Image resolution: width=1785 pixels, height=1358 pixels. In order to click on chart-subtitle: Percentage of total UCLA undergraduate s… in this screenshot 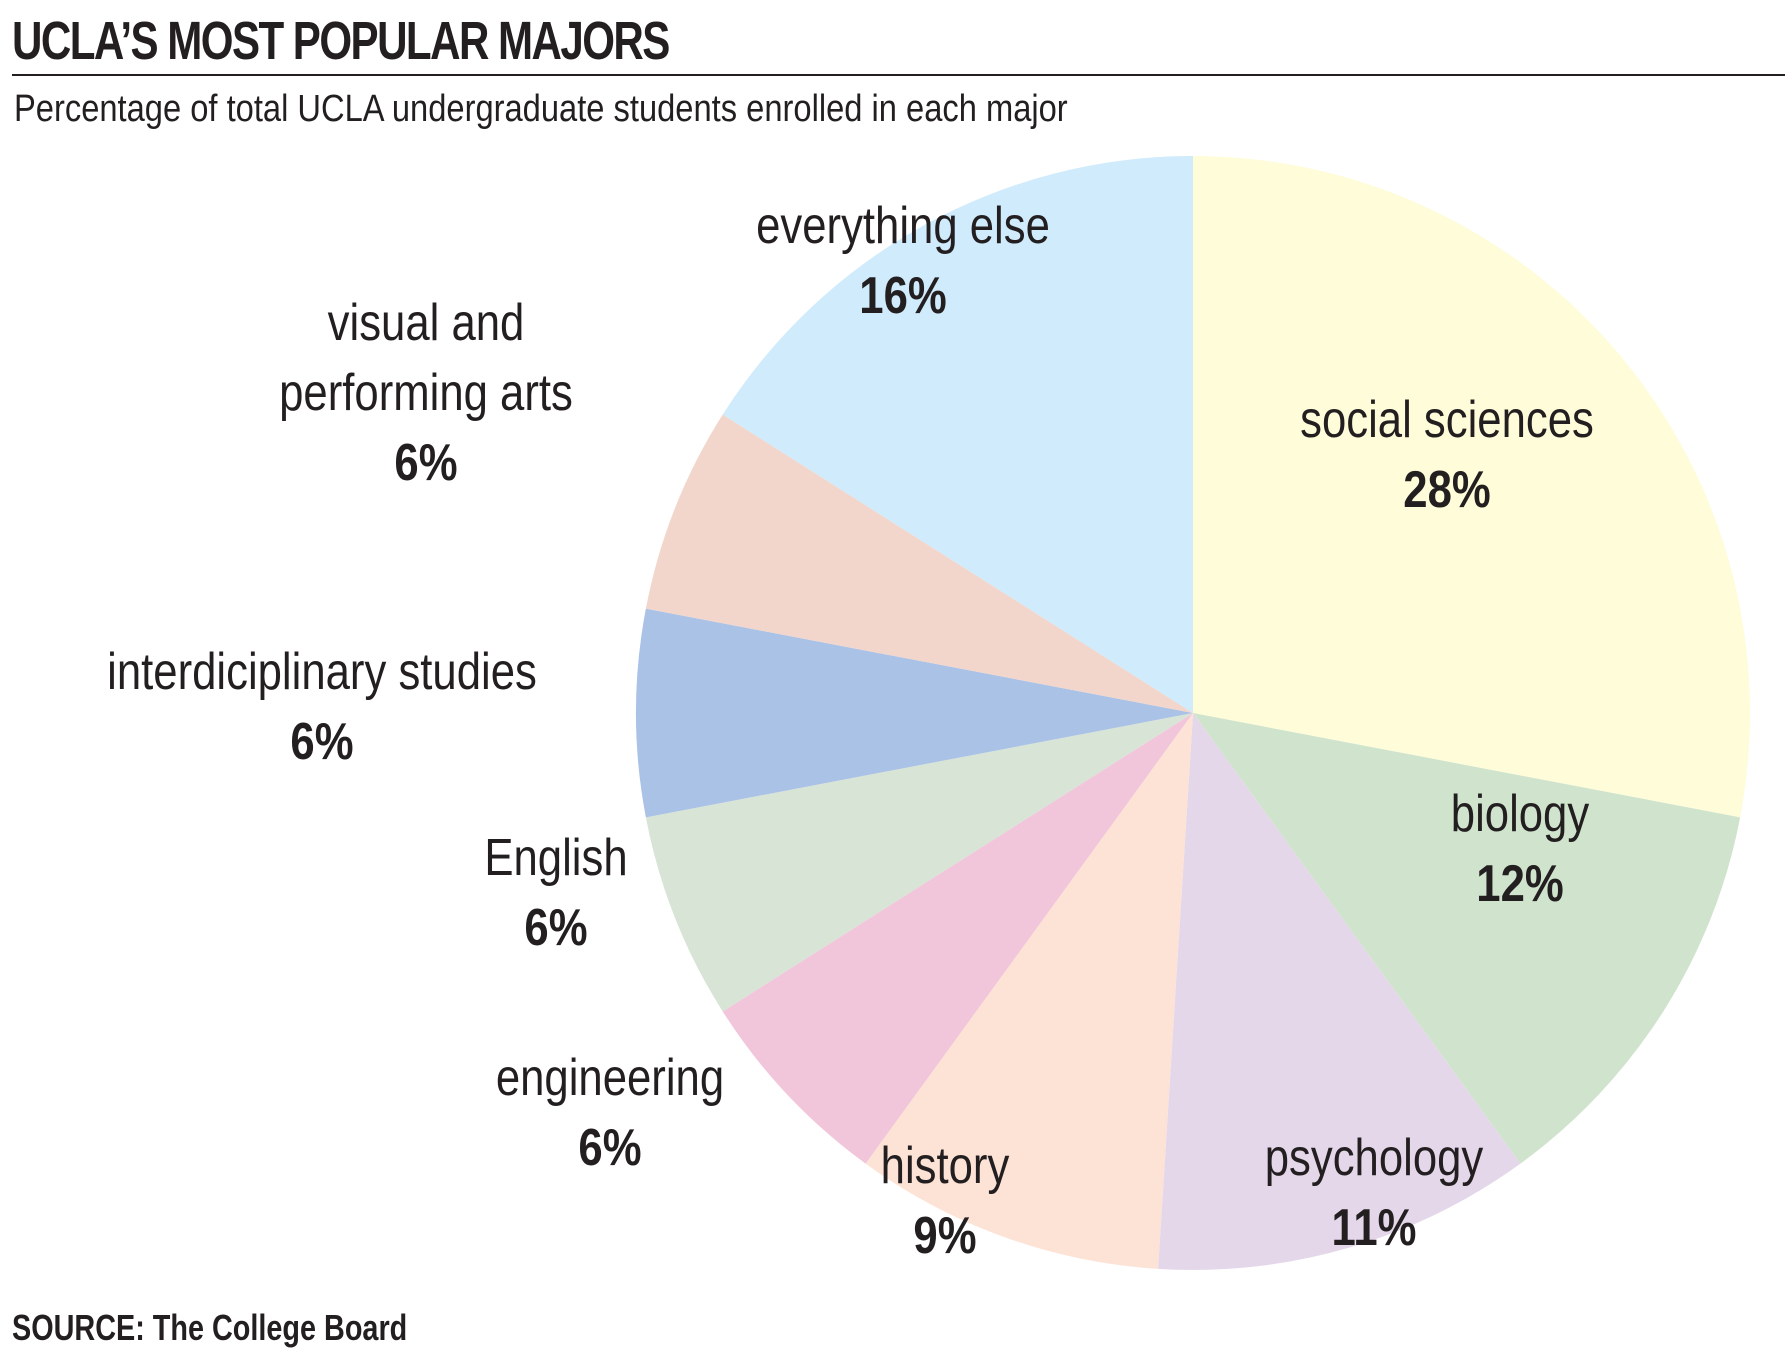, I will do `click(541, 109)`.